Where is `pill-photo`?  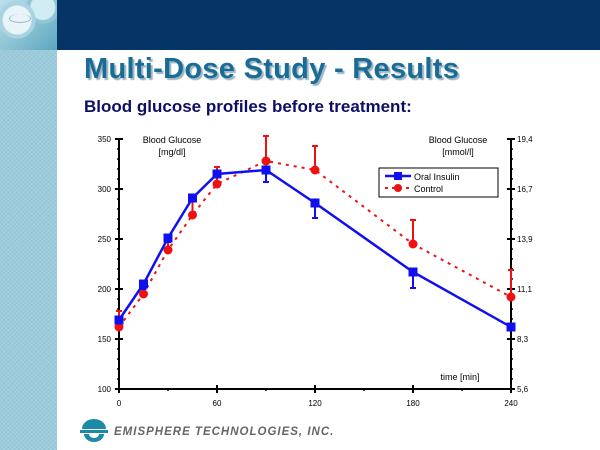 pill-photo is located at coordinates (28, 25).